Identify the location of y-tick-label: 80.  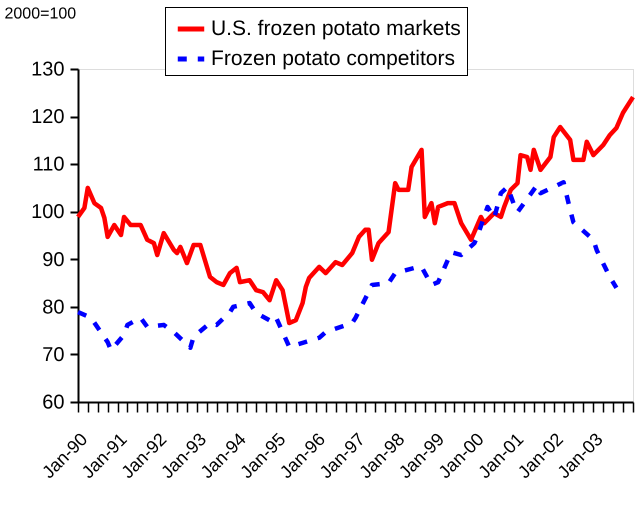
(53, 307).